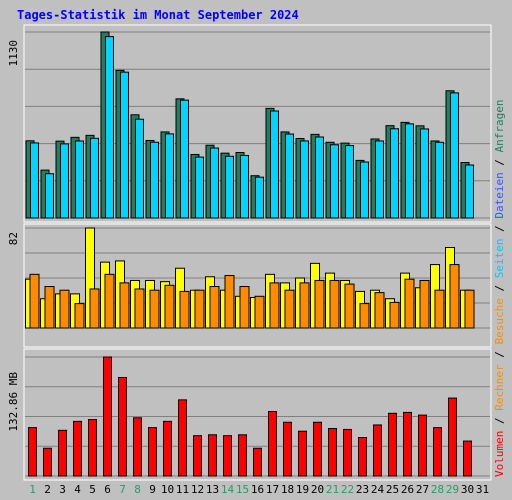 Image resolution: width=512 pixels, height=500 pixels. What do you see at coordinates (122, 489) in the screenshot?
I see `x-tick-label: 7` at bounding box center [122, 489].